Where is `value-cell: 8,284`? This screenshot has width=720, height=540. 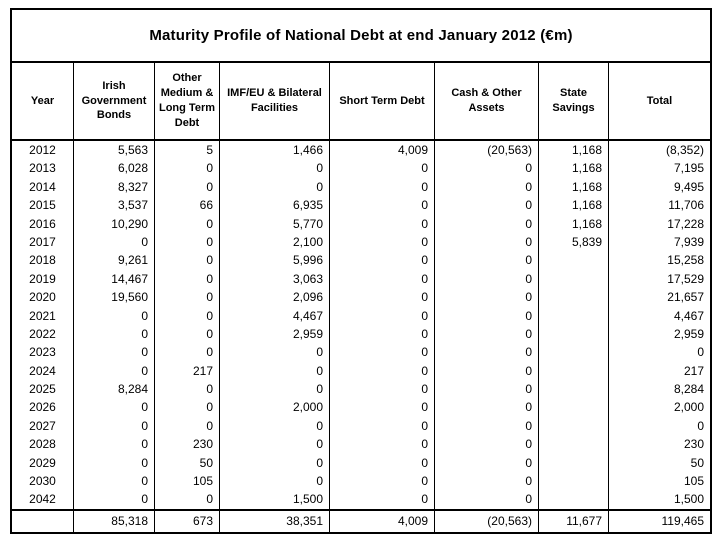
value-cell: 8,284 is located at coordinates (114, 389).